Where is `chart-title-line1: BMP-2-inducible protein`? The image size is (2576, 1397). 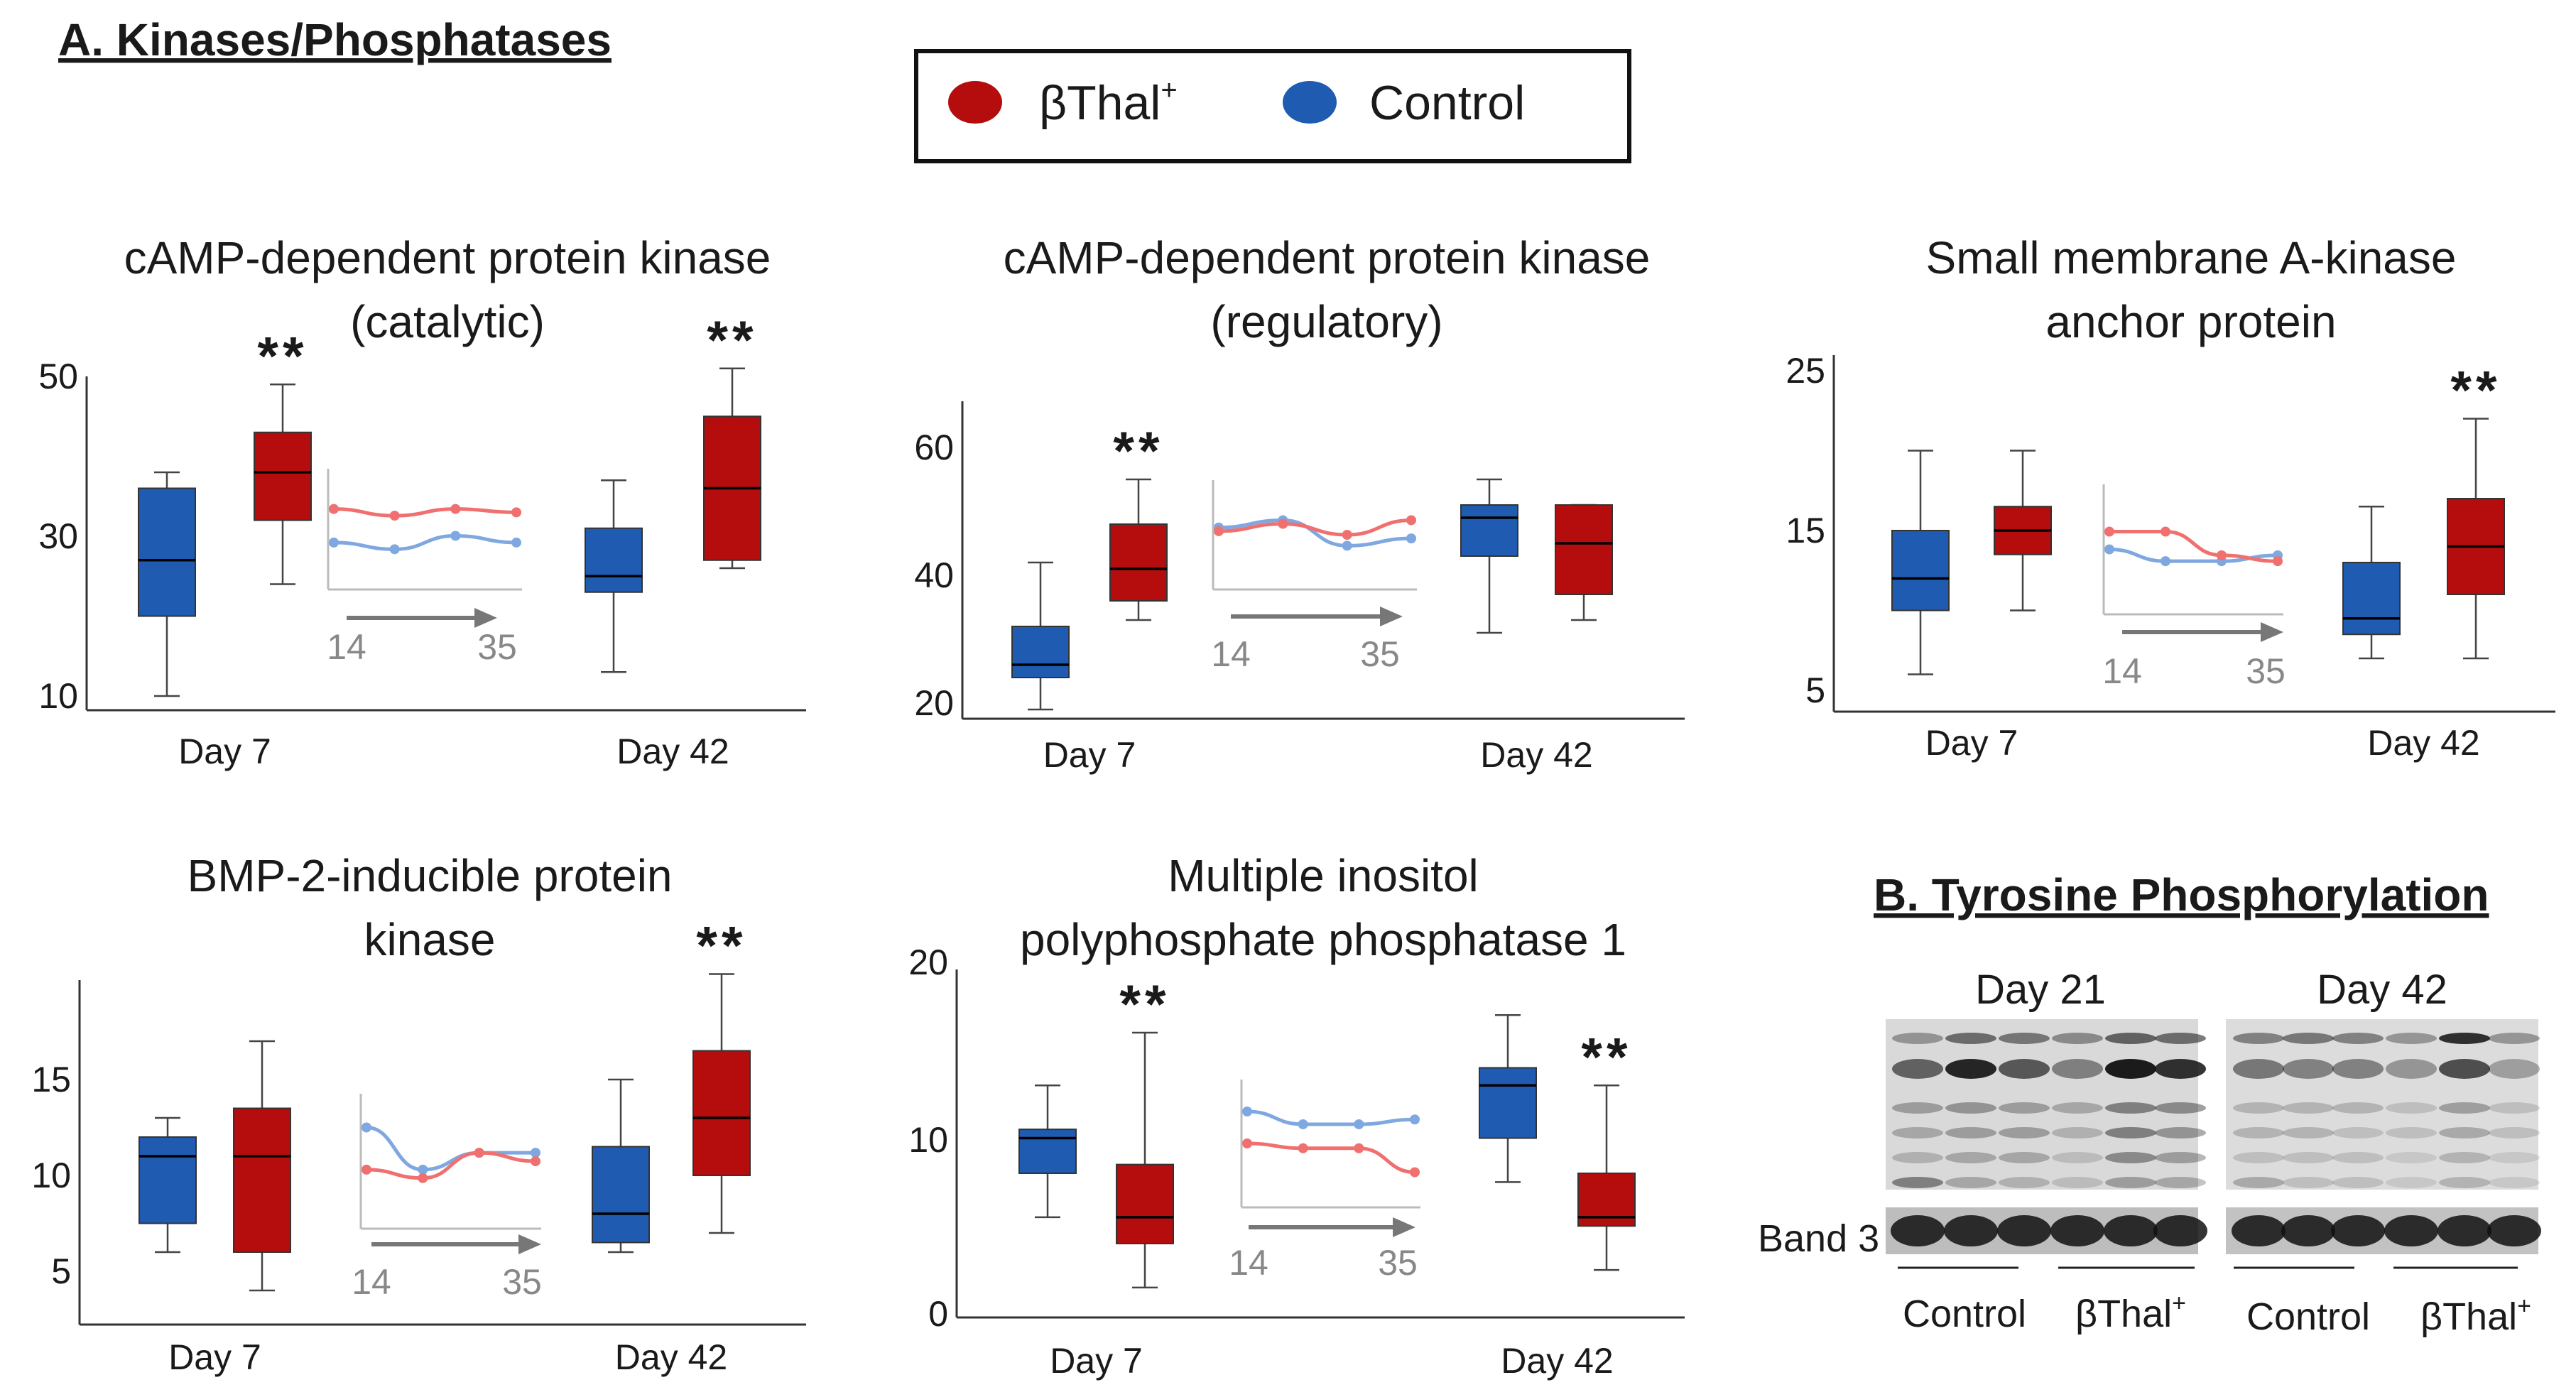
chart-title-line1: BMP-2-inducible protein is located at coordinates (430, 875).